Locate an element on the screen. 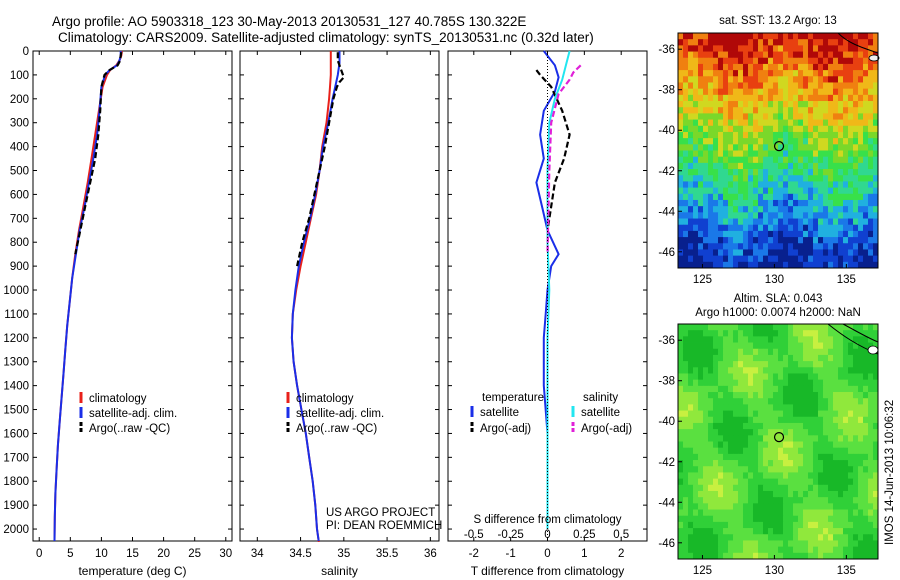  depth-tick-label: 1600 is located at coordinates (16, 434).